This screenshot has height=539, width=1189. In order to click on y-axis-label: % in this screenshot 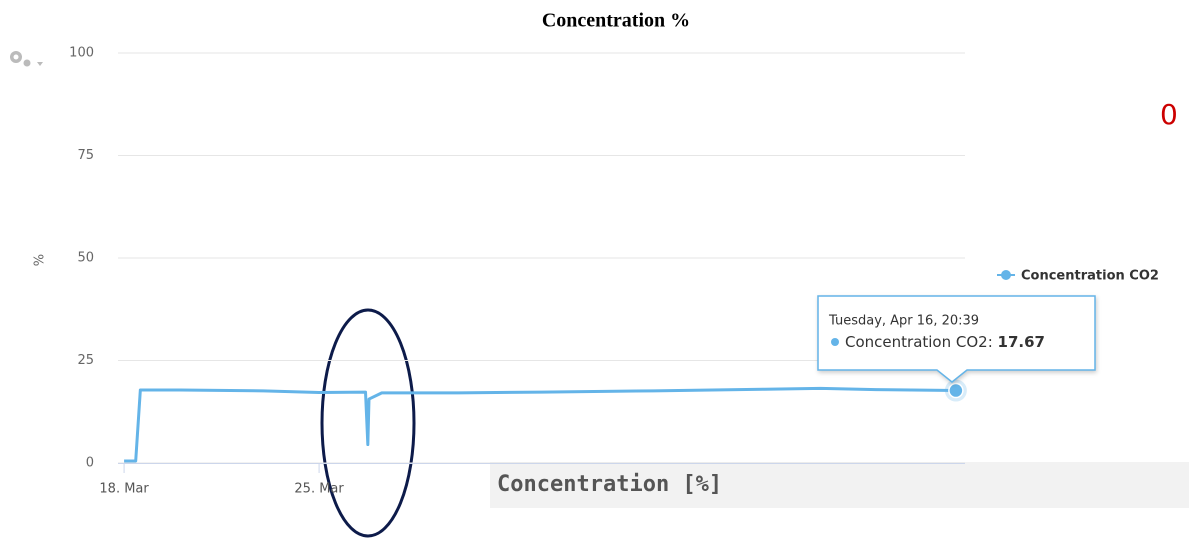, I will do `click(40, 260)`.